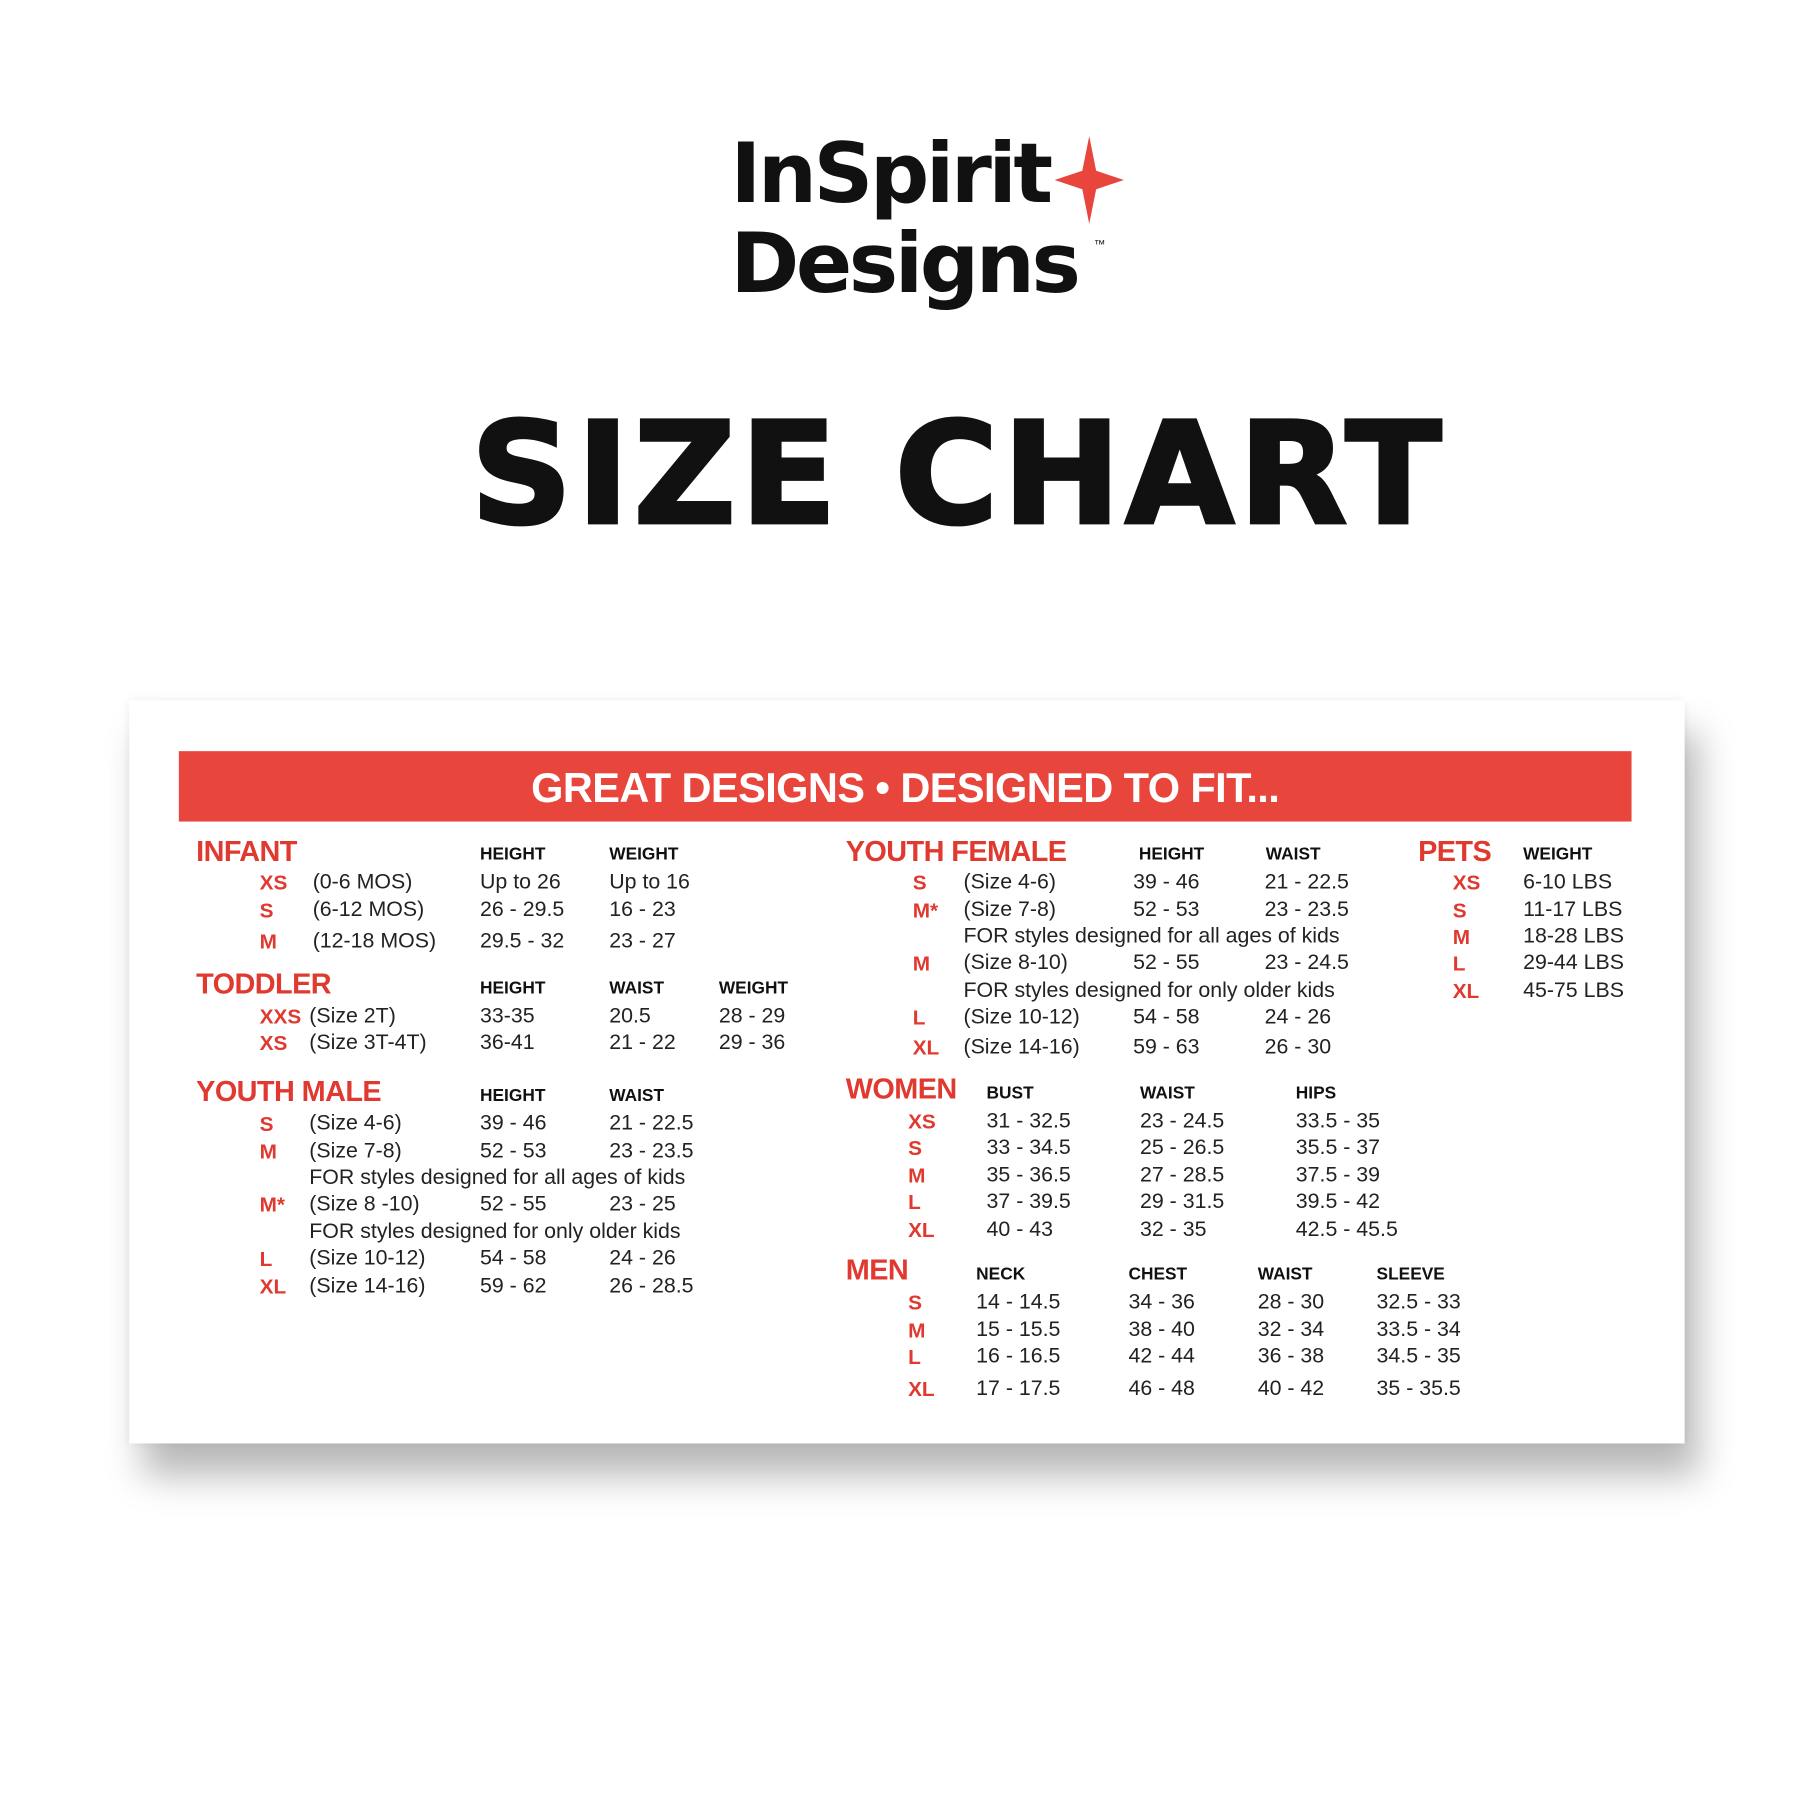 Image resolution: width=1800 pixels, height=1800 pixels. What do you see at coordinates (1410, 1274) in the screenshot?
I see `men-column-header: SLEEVE` at bounding box center [1410, 1274].